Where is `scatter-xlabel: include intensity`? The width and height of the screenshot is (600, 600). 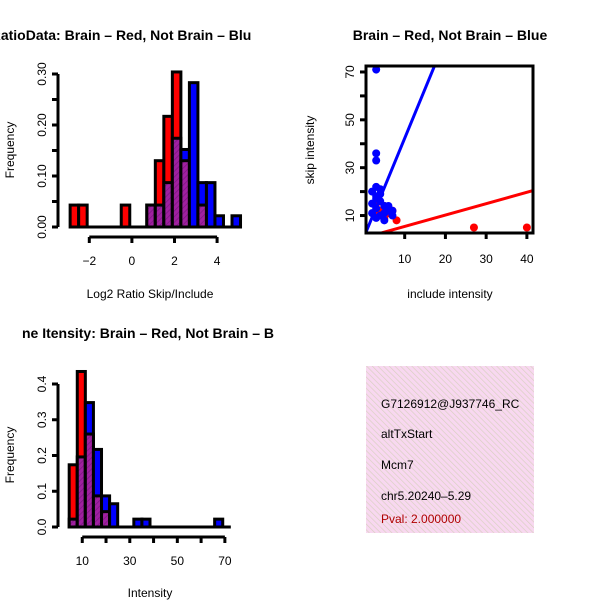 scatter-xlabel: include intensity is located at coordinates (449, 294).